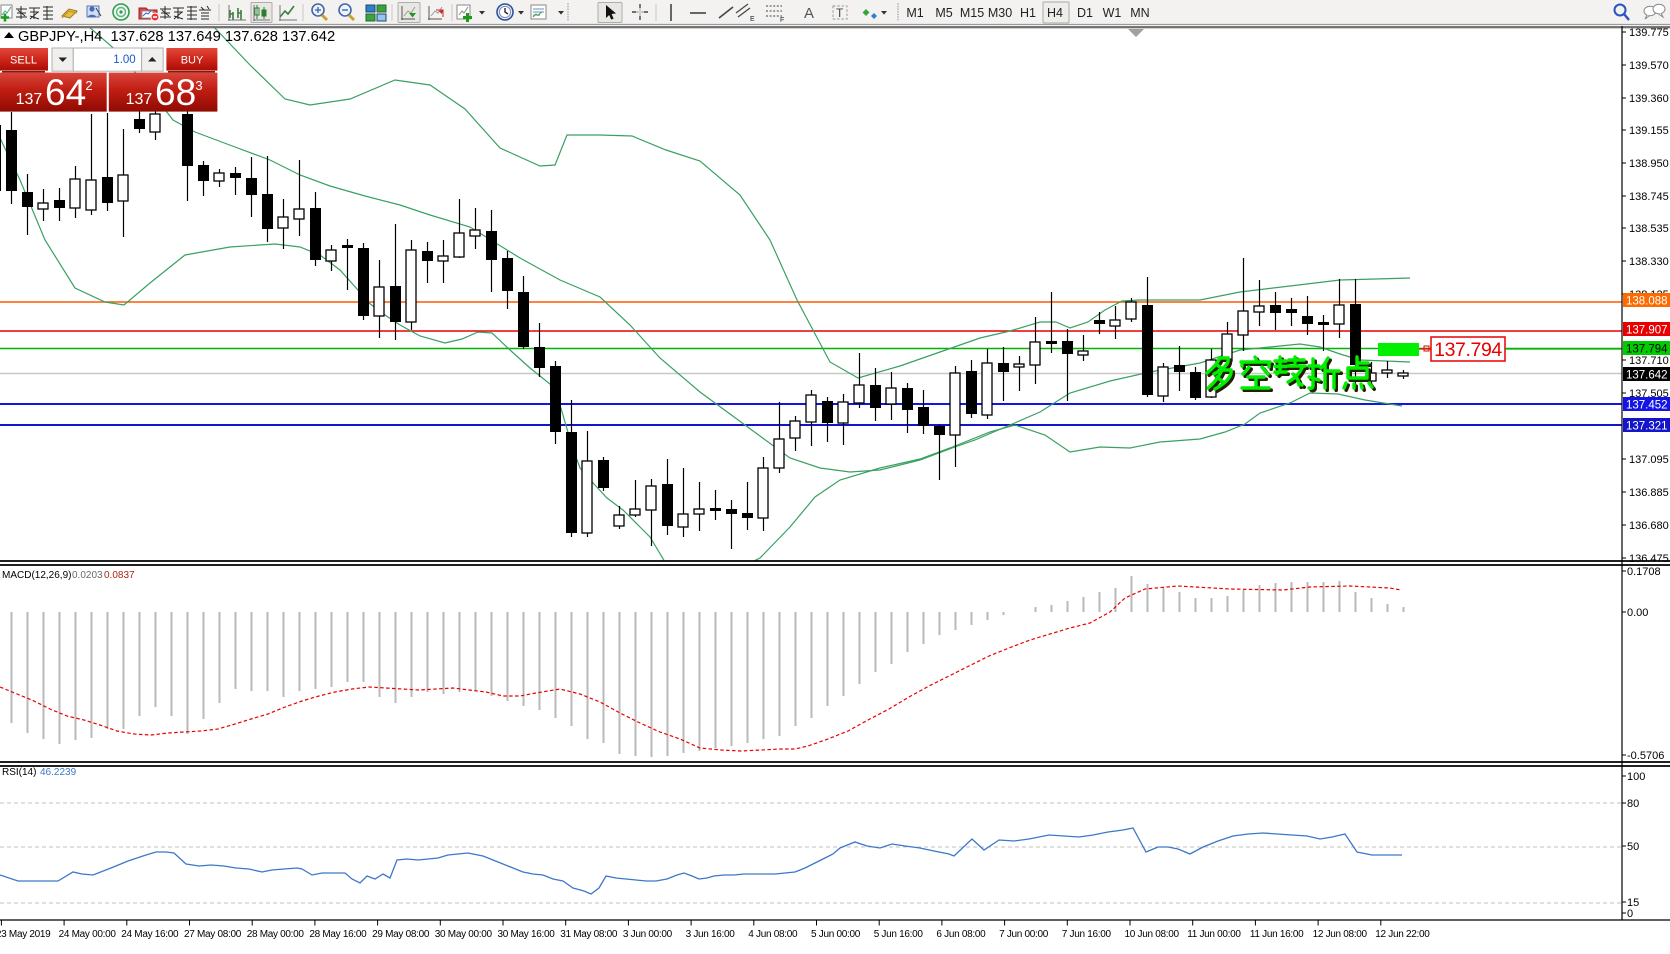 The image size is (1670, 954). What do you see at coordinates (711, 934) in the screenshot?
I see `svg-text: 3 Jun 16:00` at bounding box center [711, 934].